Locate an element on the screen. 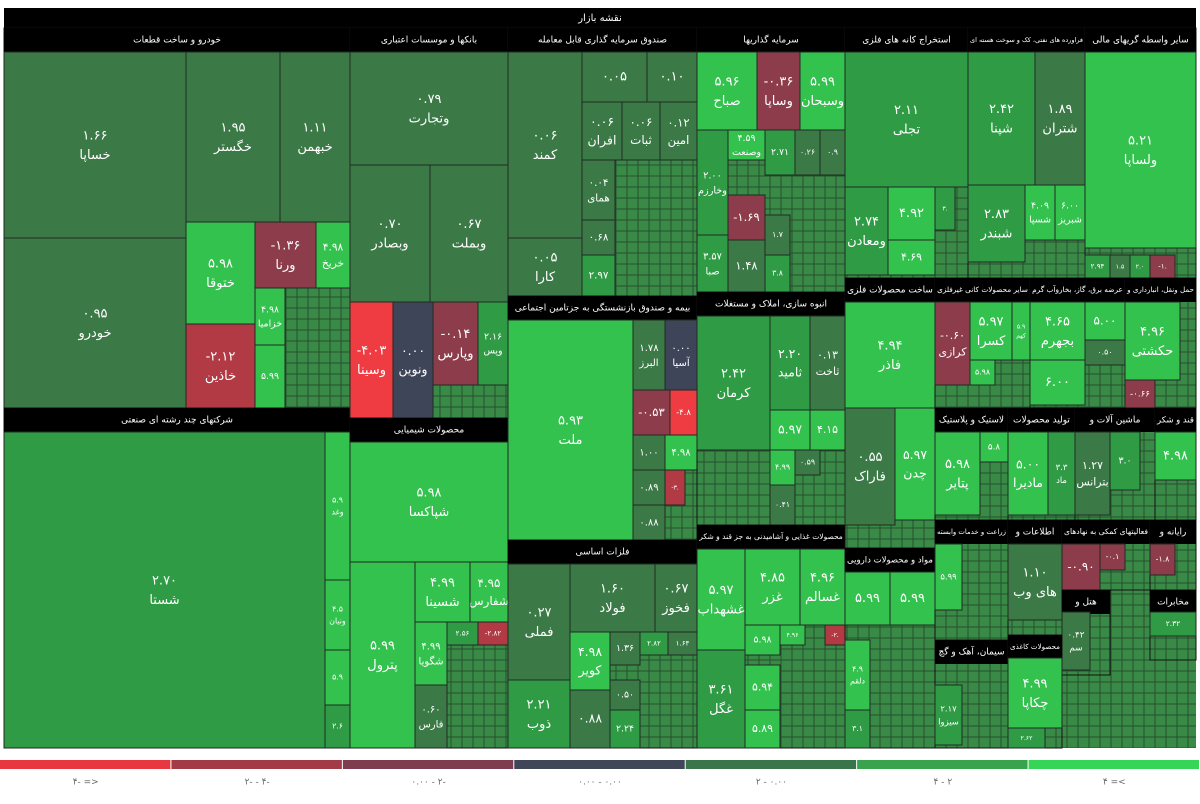  stock-symbol: آسیا is located at coordinates (681, 362).